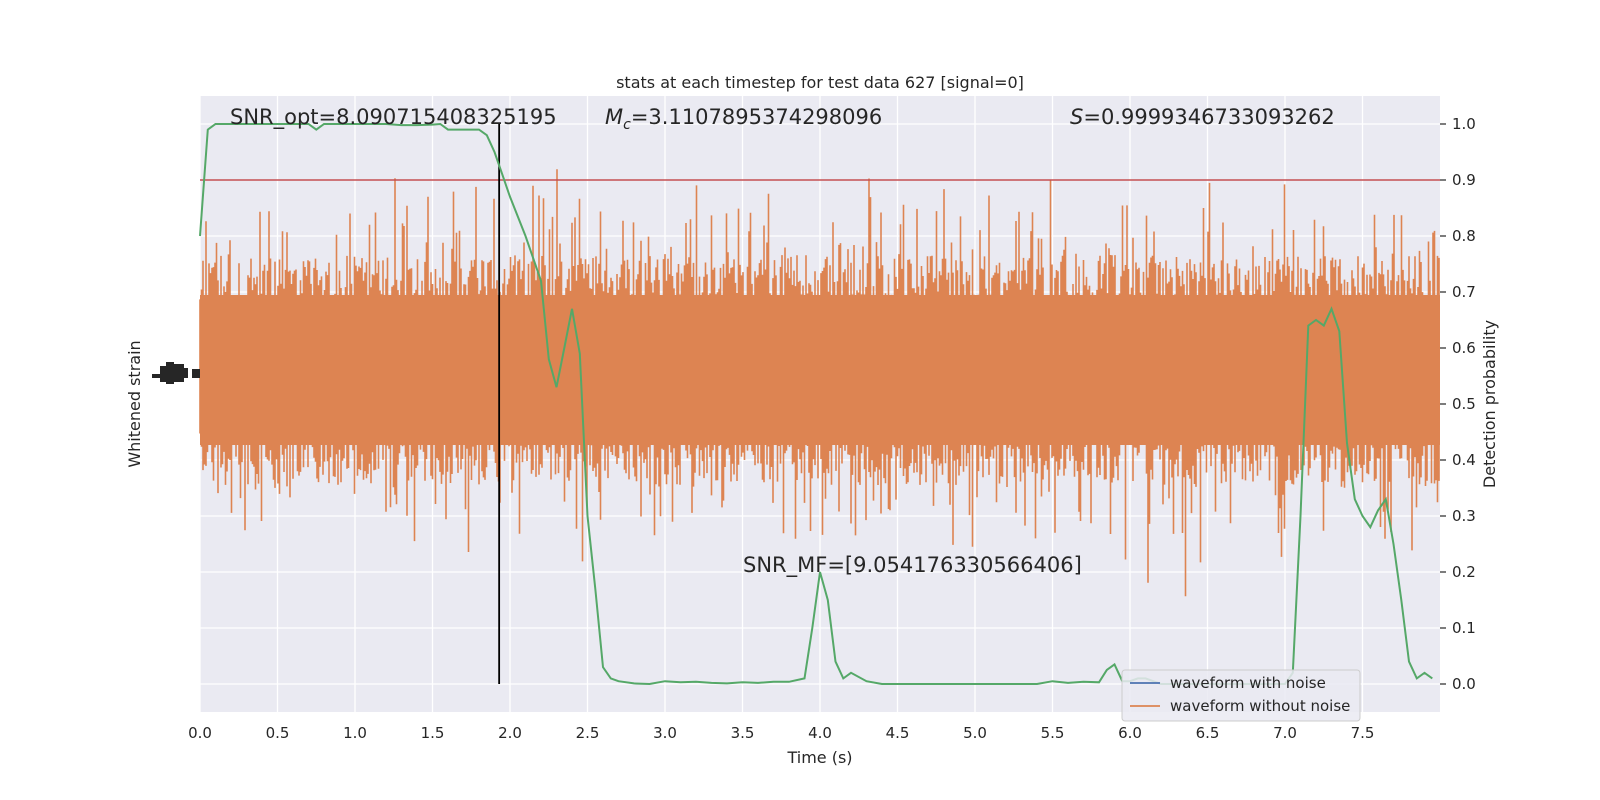  What do you see at coordinates (1363, 733) in the screenshot?
I see `x-tick-label: 7.5` at bounding box center [1363, 733].